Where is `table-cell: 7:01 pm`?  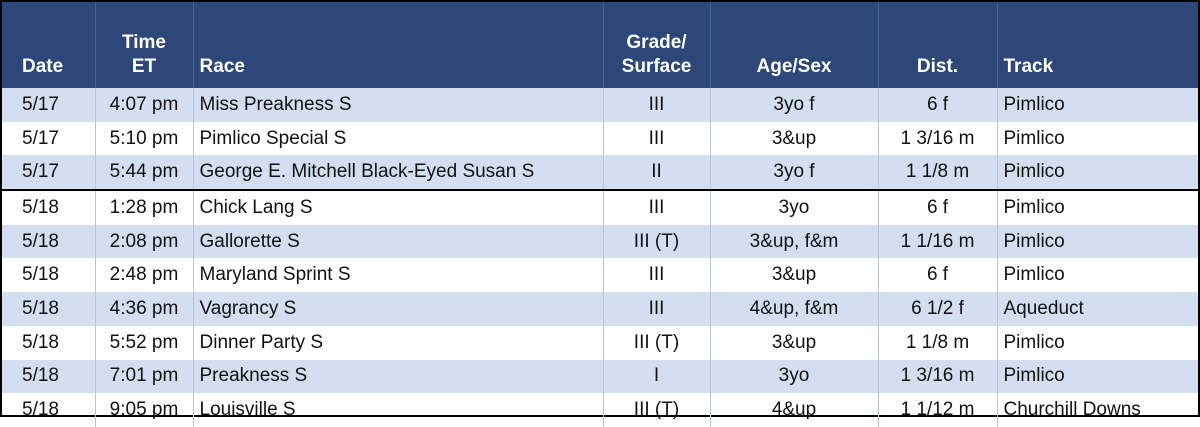
table-cell: 7:01 pm is located at coordinates (143, 376).